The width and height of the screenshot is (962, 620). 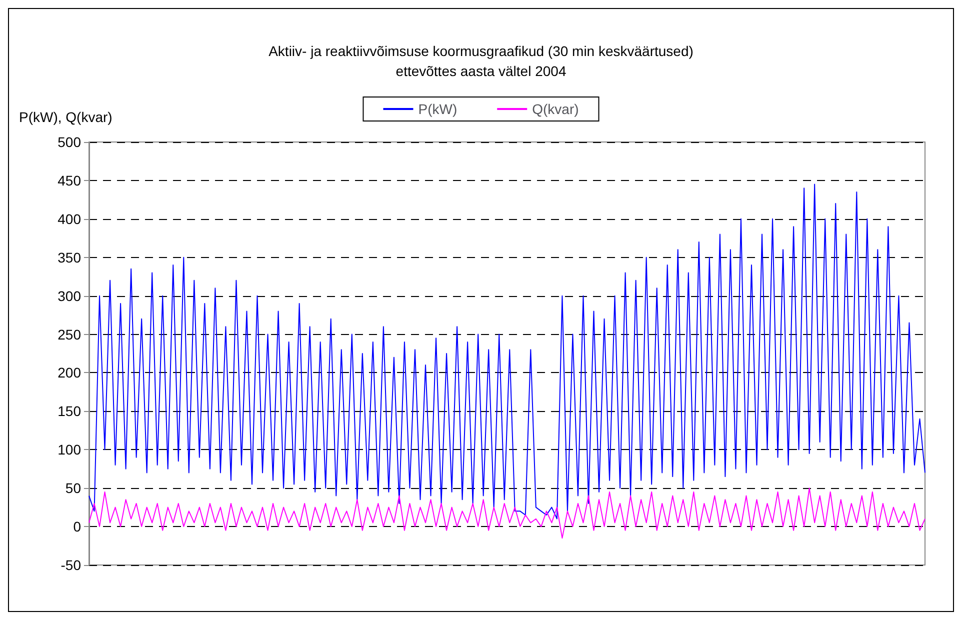 I want to click on y-tick-label: 300, so click(x=70, y=296).